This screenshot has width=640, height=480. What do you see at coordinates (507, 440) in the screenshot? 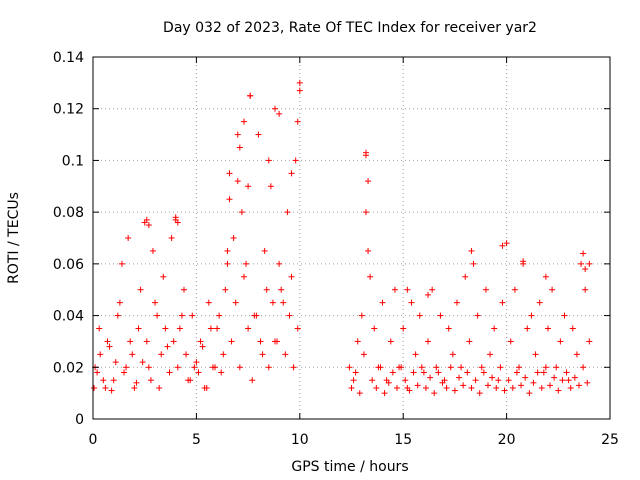
I see `x-tick-label: 20` at bounding box center [507, 440].